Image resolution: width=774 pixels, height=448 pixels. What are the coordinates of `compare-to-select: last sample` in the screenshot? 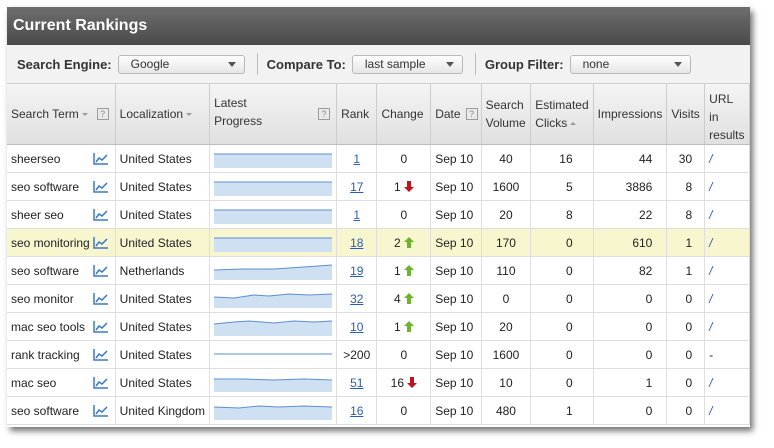 It's located at (407, 64).